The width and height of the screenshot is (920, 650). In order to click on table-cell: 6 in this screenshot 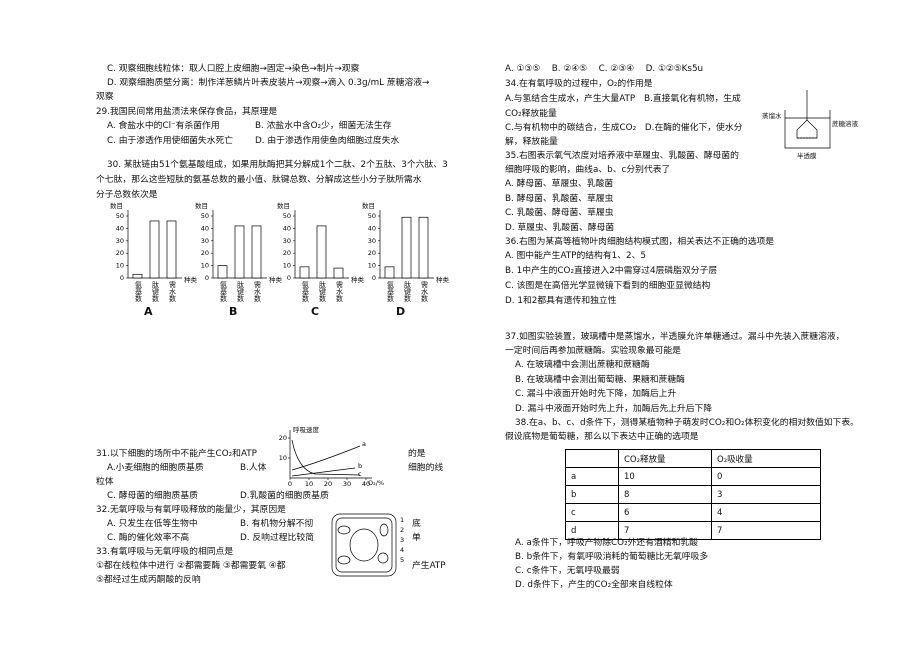, I will do `click(665, 512)`.